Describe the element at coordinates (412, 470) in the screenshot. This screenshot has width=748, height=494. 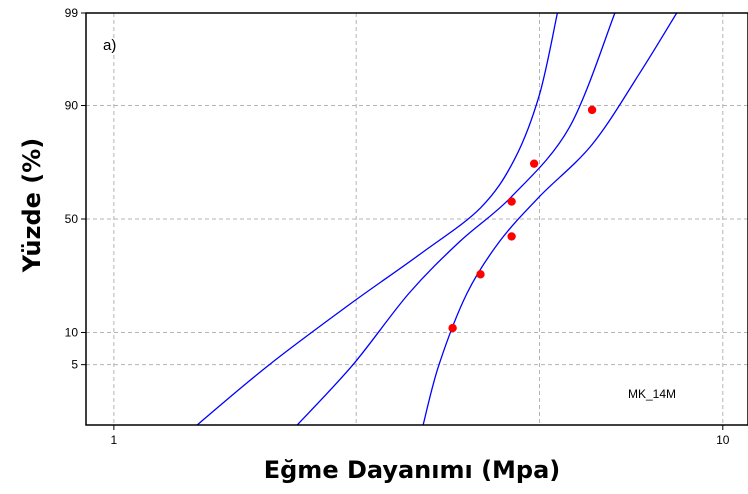
I see `x-axis-title: Eğme Dayanımı (Mpa)` at that location.